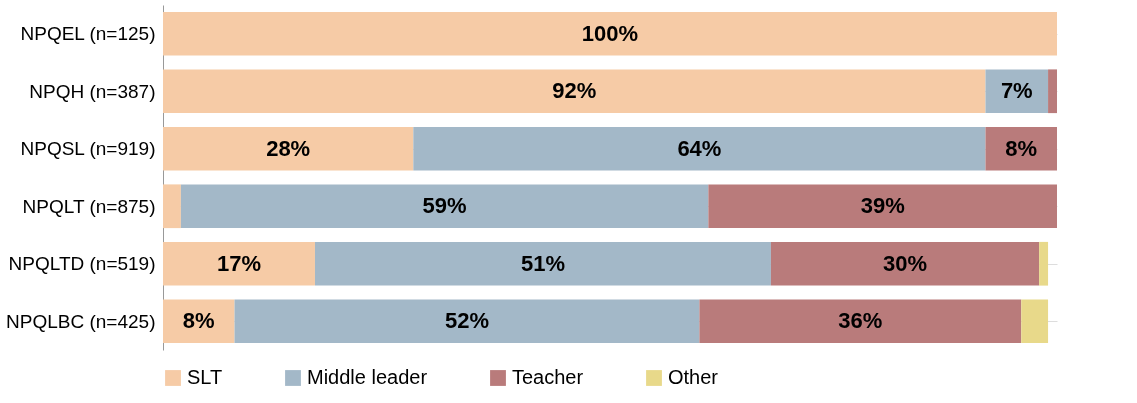 Image resolution: width=1137 pixels, height=403 pixels. Describe the element at coordinates (88, 34) in the screenshot. I see `y-tick-label: NPQEL (n=125)` at that location.